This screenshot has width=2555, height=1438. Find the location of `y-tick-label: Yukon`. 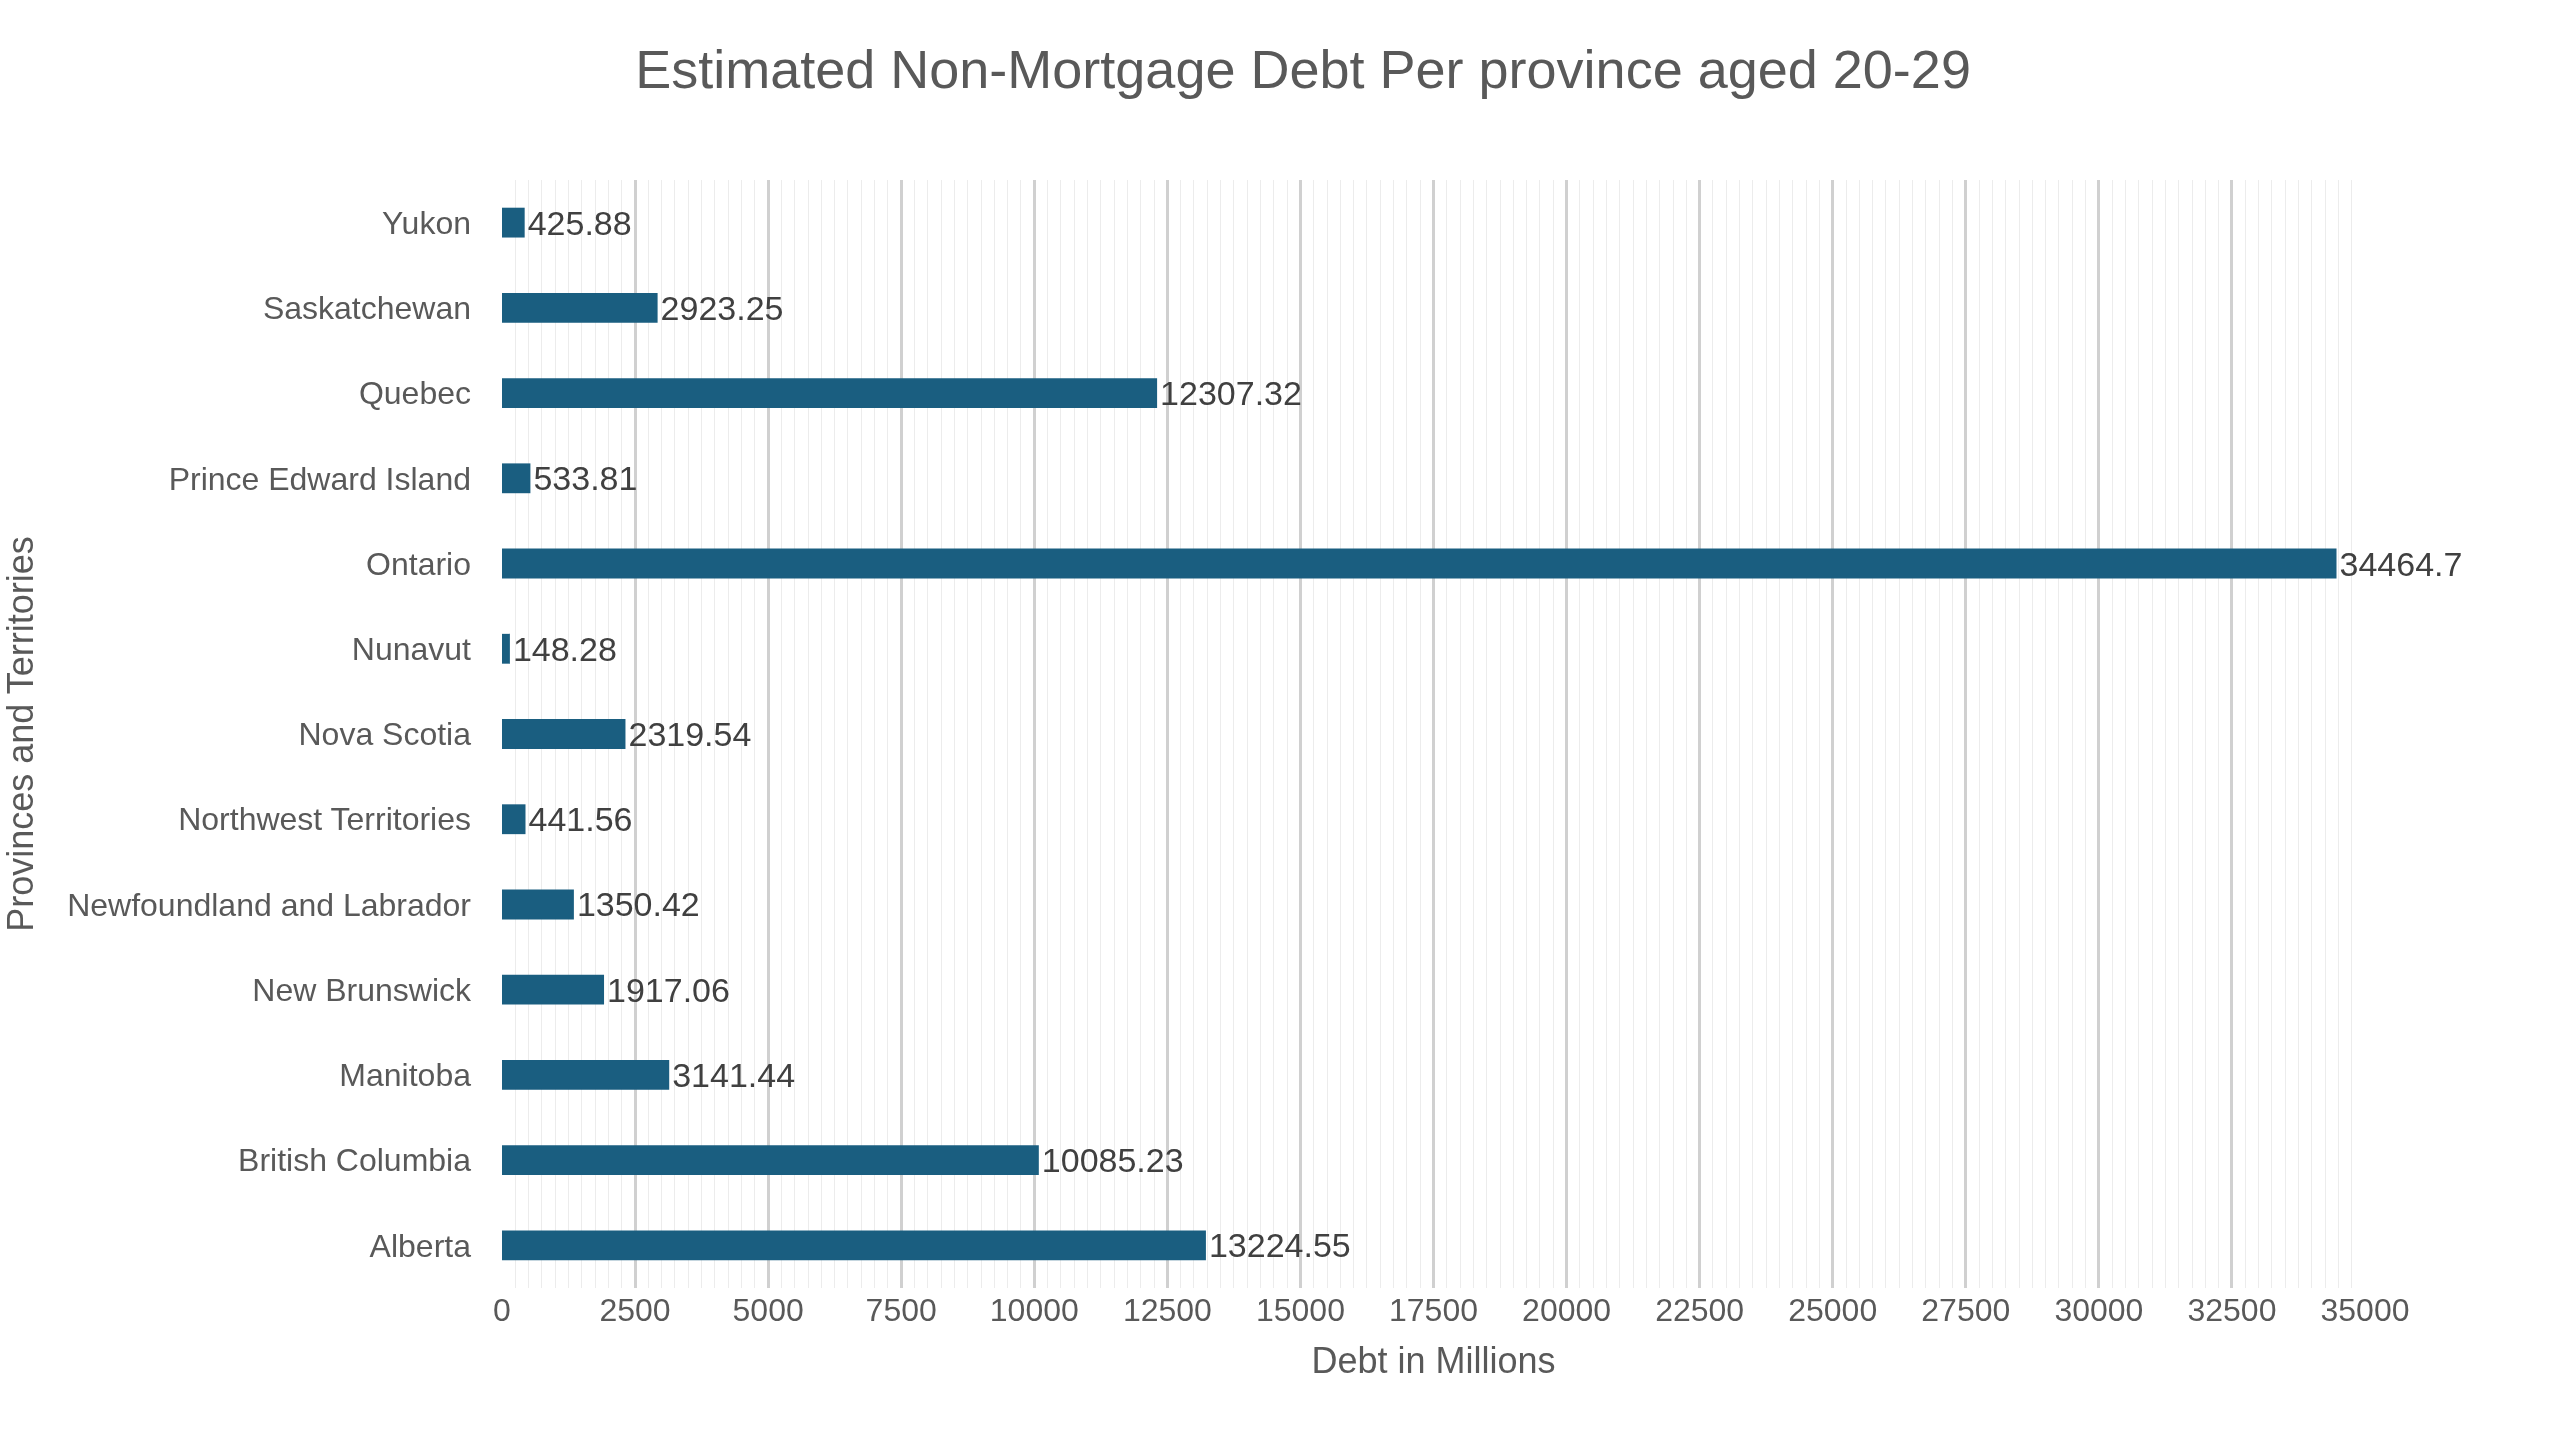

y-tick-label: Yukon is located at coordinates (426, 222).